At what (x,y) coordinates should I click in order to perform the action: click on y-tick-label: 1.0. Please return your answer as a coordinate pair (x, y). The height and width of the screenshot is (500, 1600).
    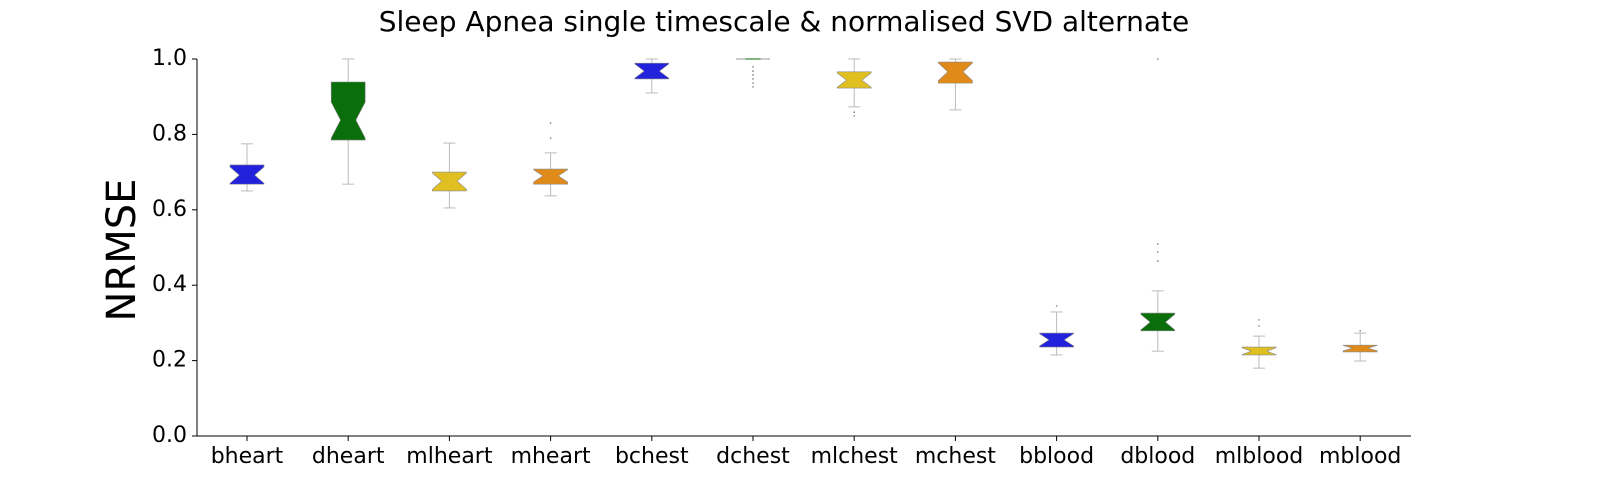
    Looking at the image, I should click on (169, 58).